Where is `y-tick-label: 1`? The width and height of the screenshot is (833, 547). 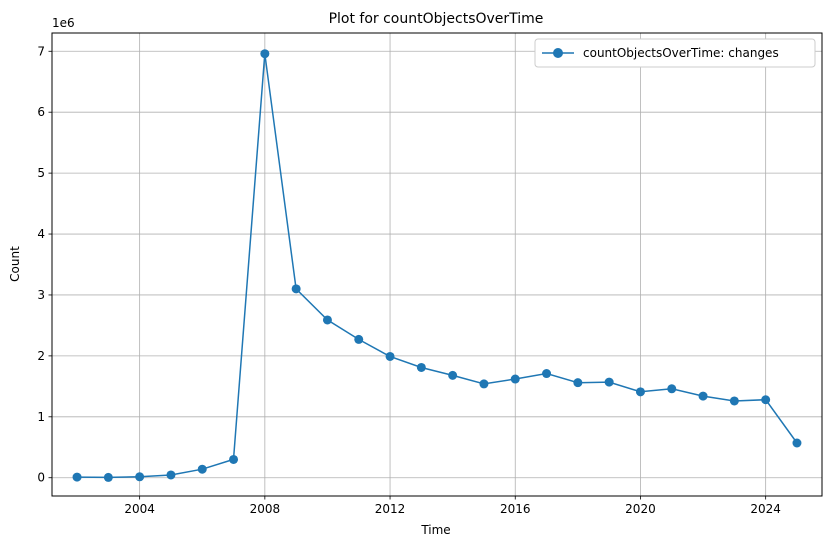 y-tick-label: 1 is located at coordinates (41, 417).